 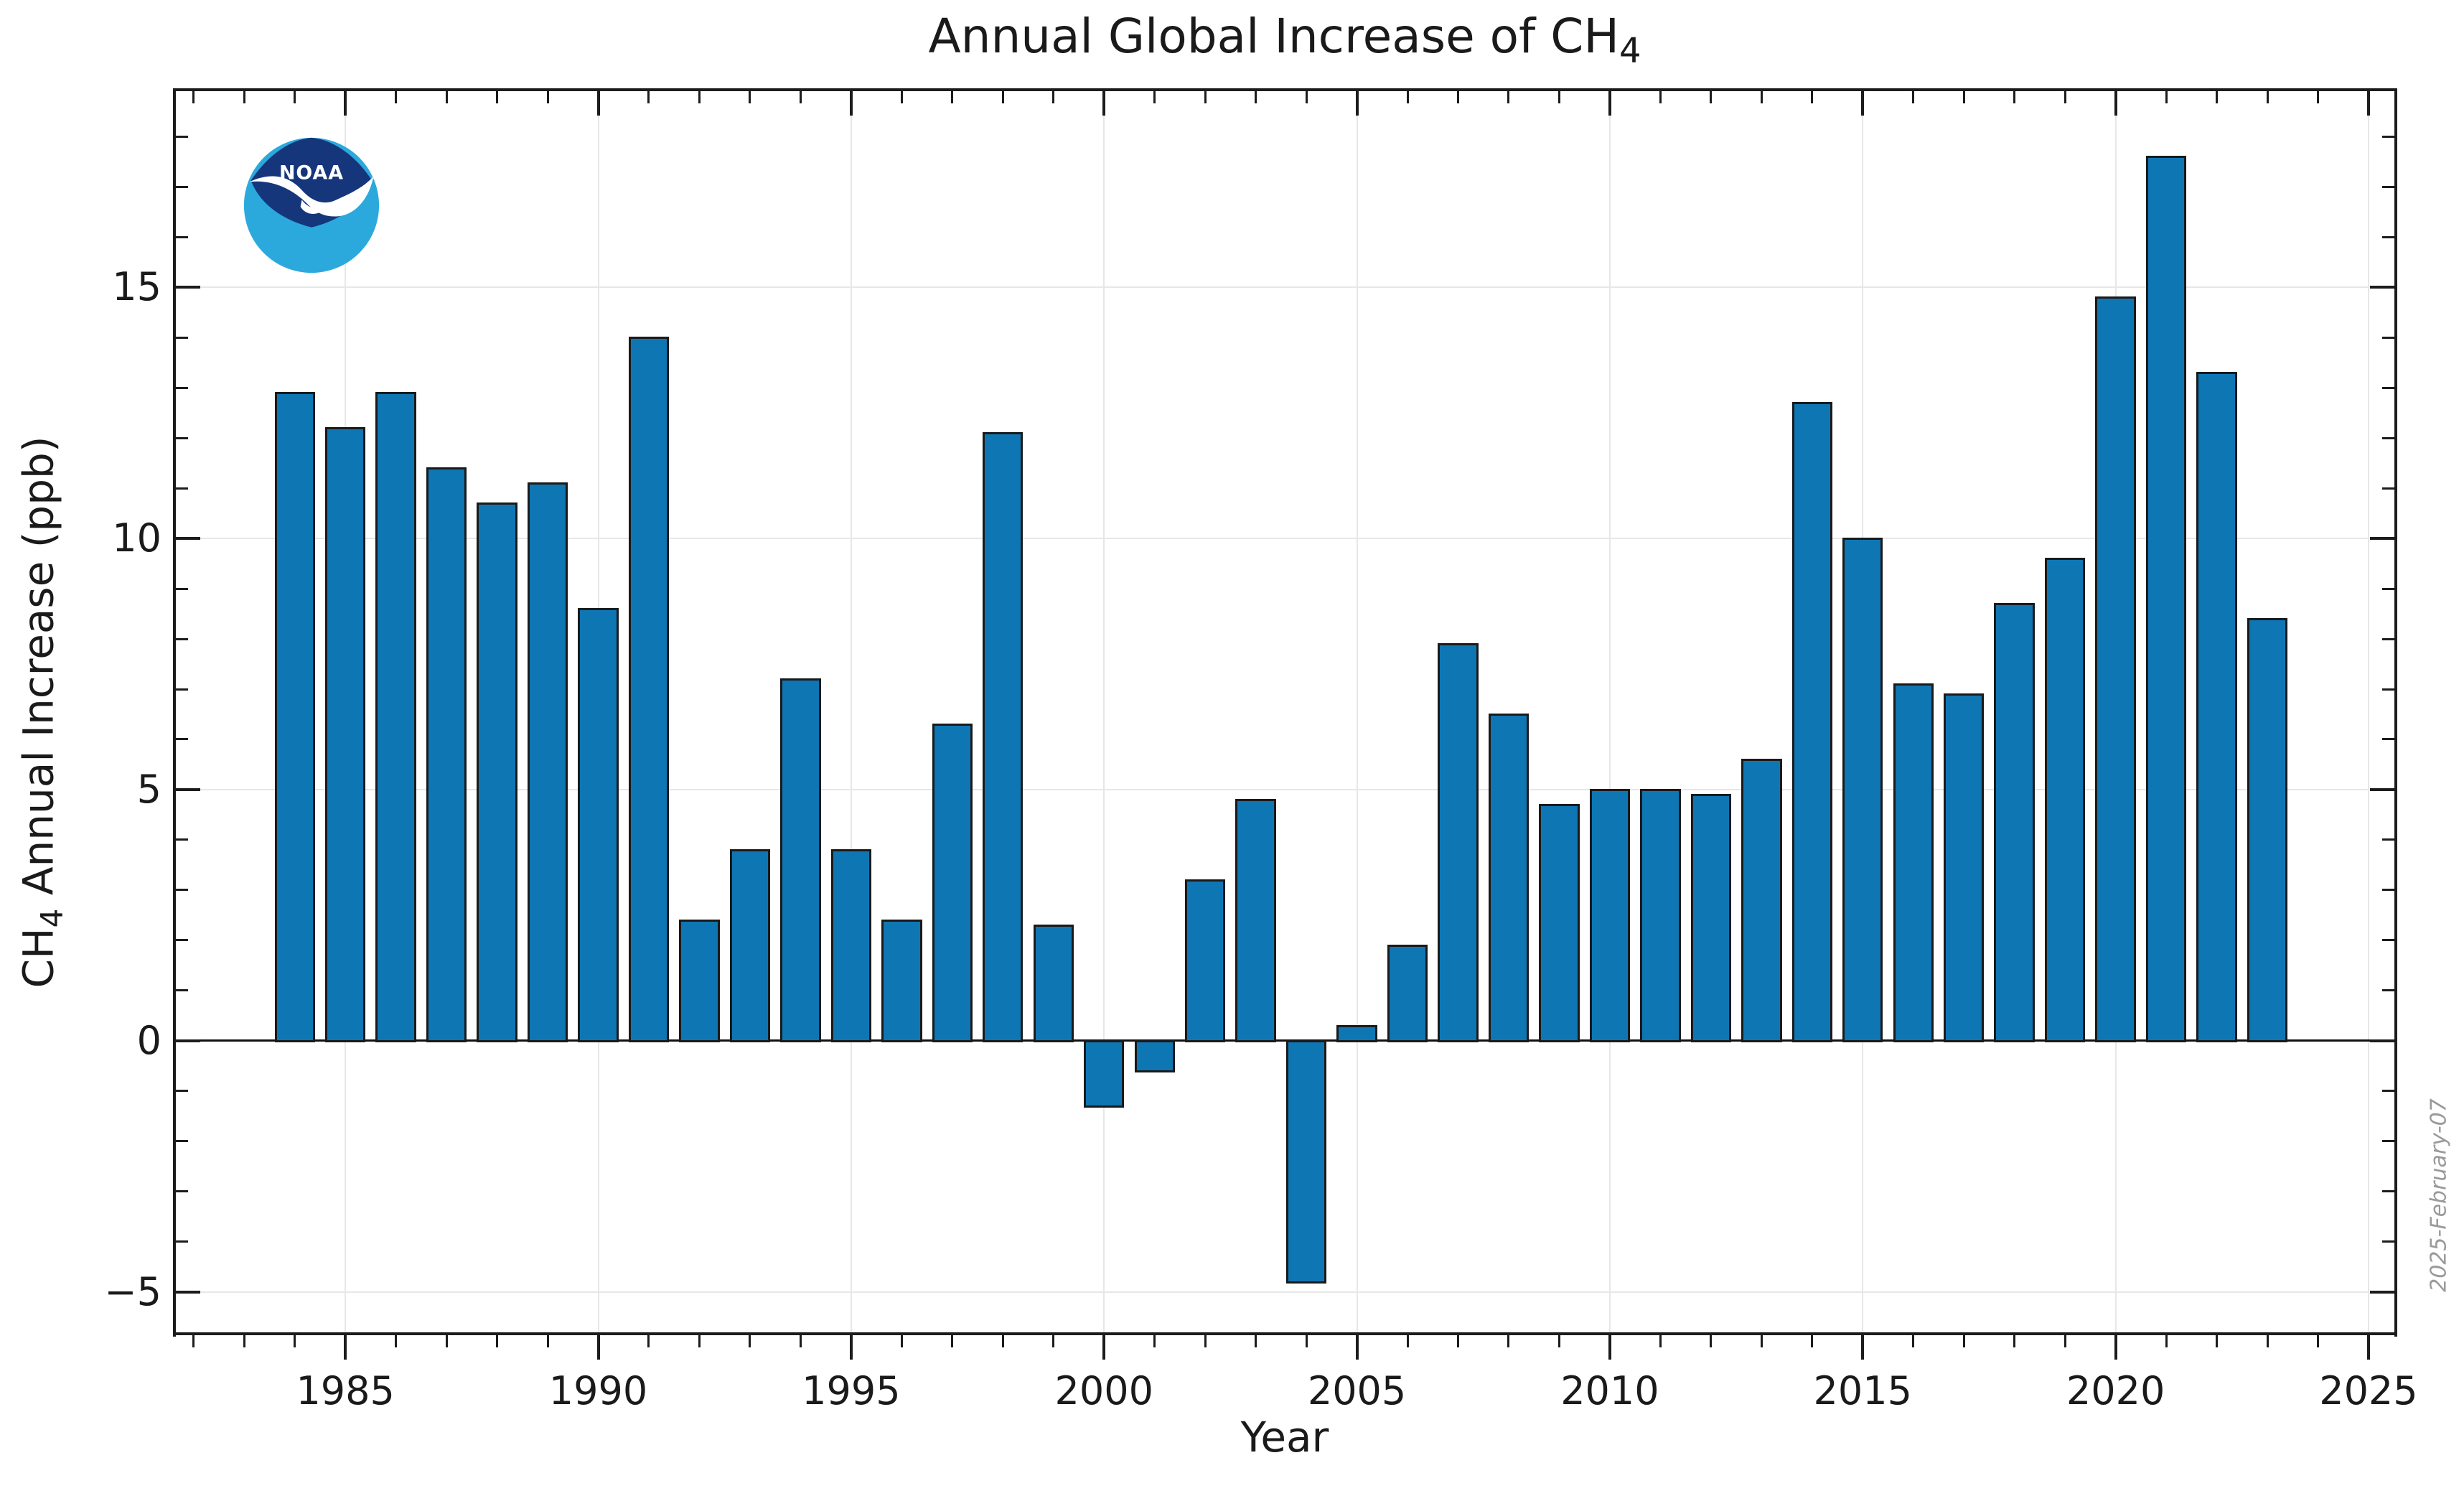 What do you see at coordinates (1285, 89) in the screenshot?
I see `top-spine` at bounding box center [1285, 89].